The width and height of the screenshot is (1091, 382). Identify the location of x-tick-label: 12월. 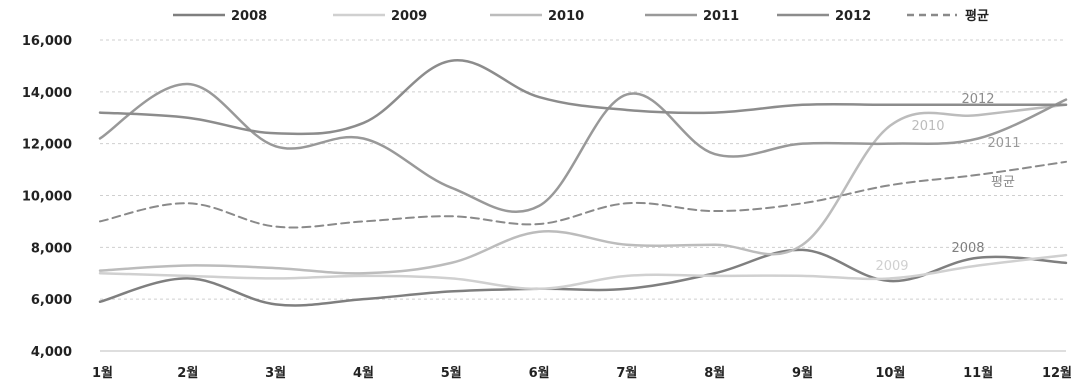
(1057, 373).